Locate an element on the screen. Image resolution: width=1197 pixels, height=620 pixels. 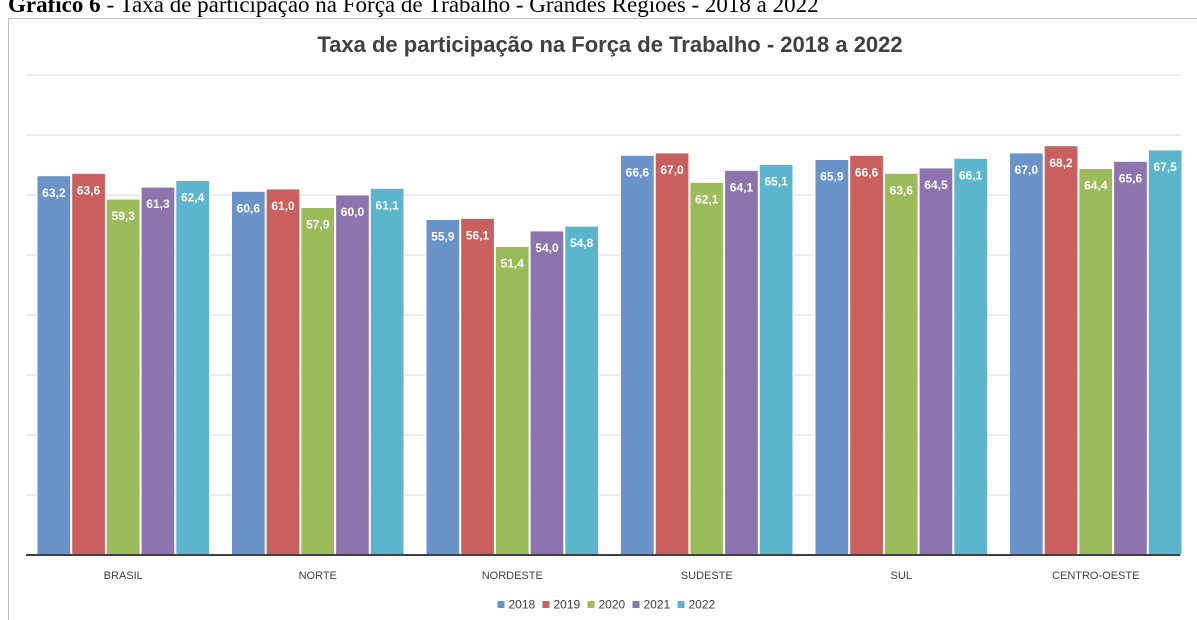
data-label: 56,1 is located at coordinates (478, 235).